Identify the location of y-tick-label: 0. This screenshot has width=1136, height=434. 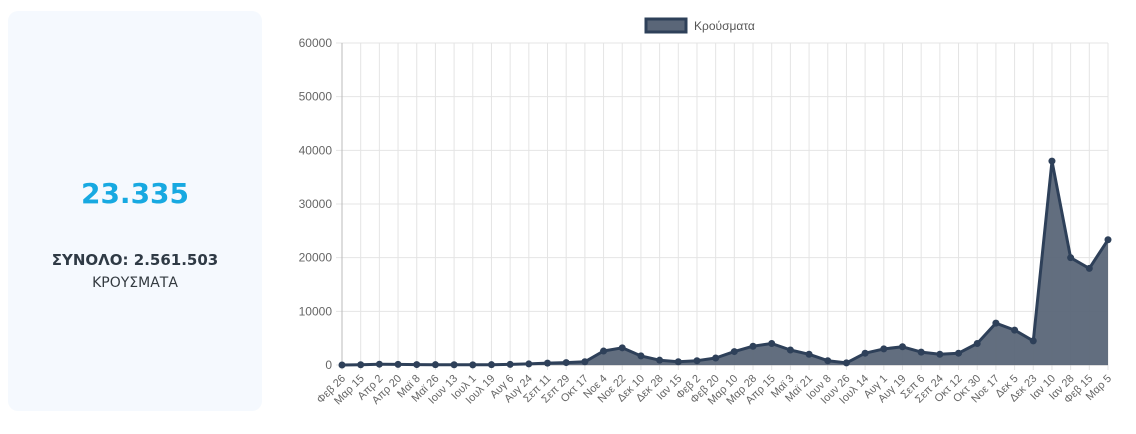
(328, 365).